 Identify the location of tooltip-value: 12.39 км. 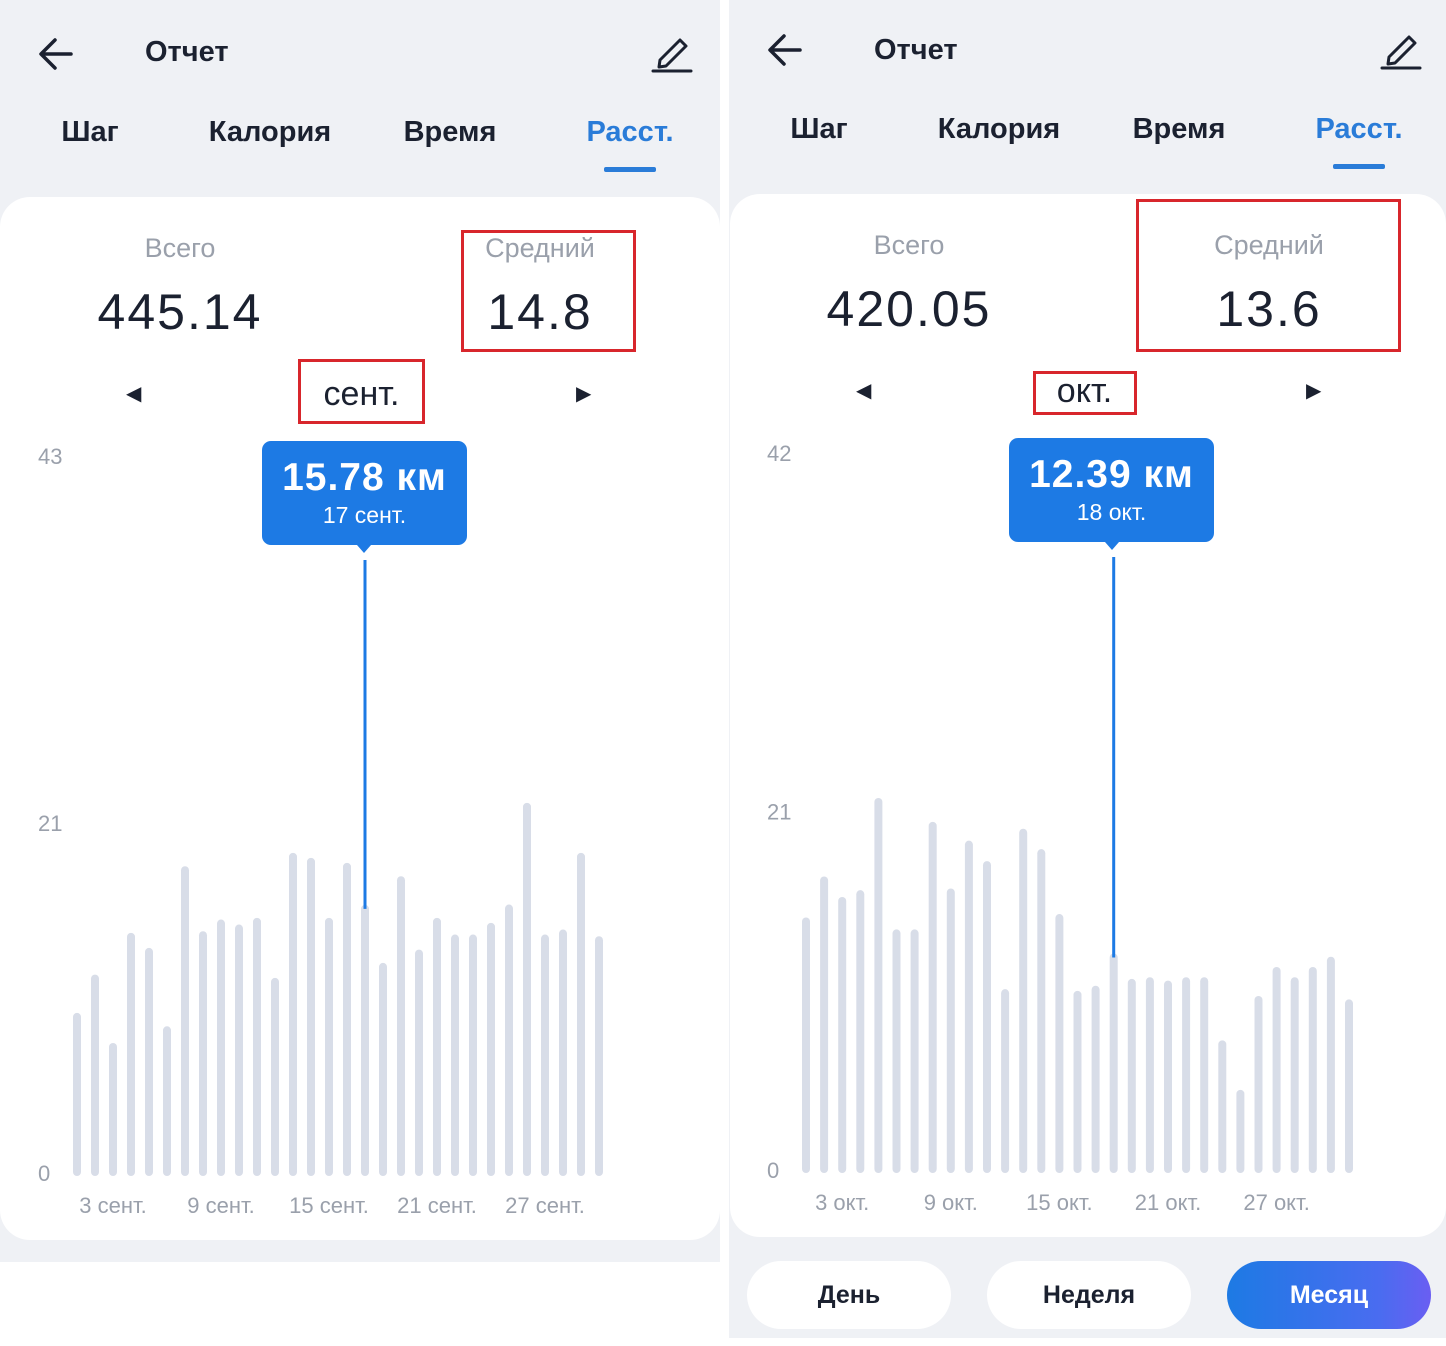
(1111, 474).